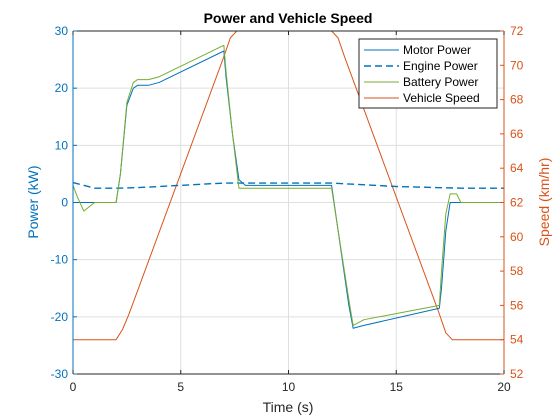 The width and height of the screenshot is (560, 420). I want to click on y-right-tick-label: 66, so click(517, 134).